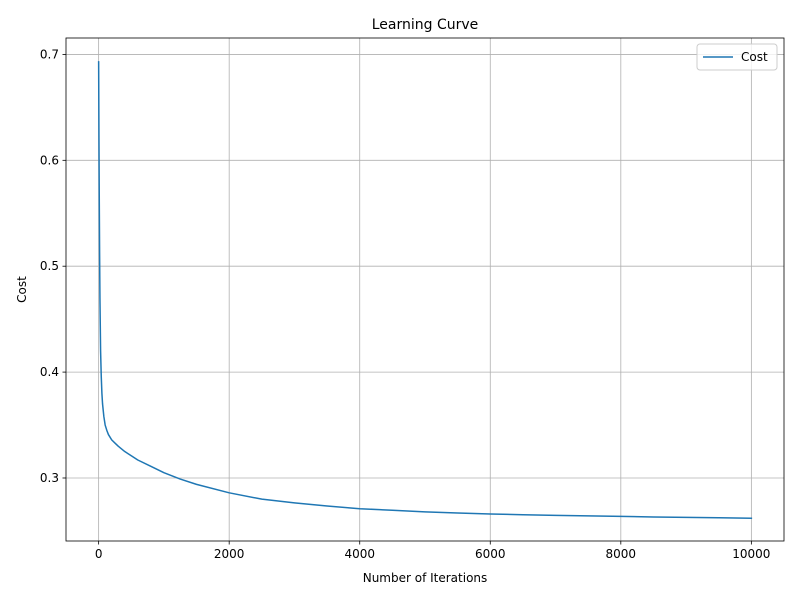 The height and width of the screenshot is (600, 800). What do you see at coordinates (425, 578) in the screenshot?
I see `x-axis-label: Number of Iterations` at bounding box center [425, 578].